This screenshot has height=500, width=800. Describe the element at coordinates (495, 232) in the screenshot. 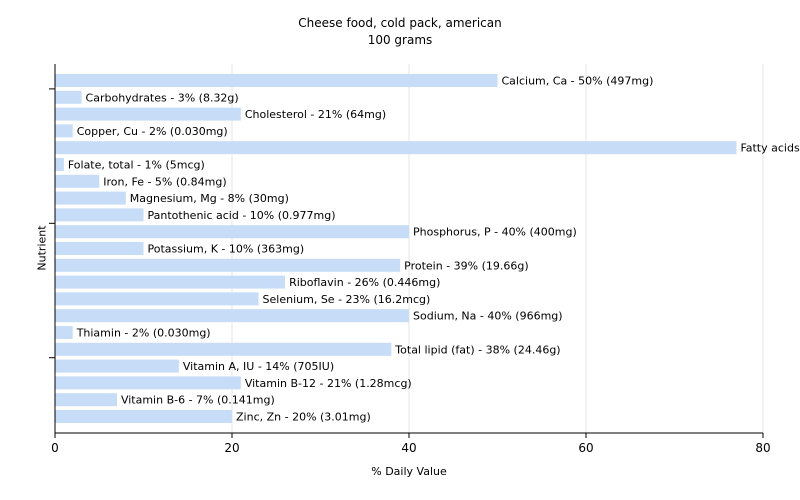

I see `bar-label: Phosphorus, P - 40% (400mg)` at that location.